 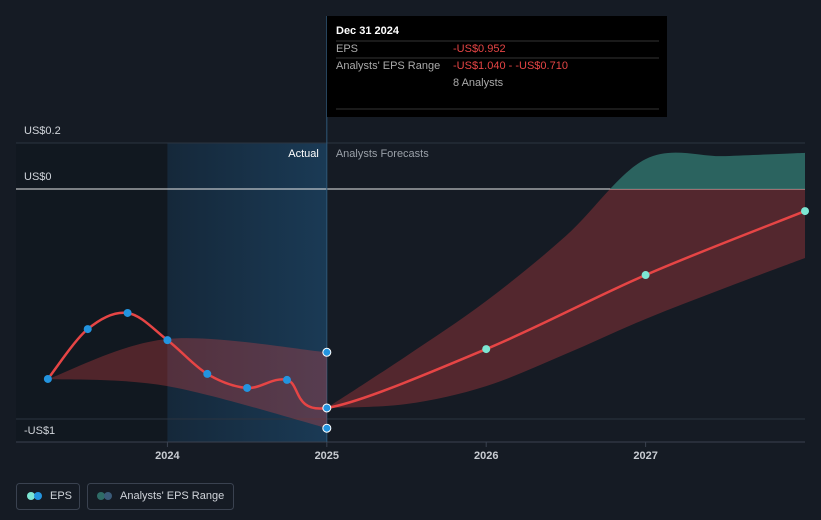 What do you see at coordinates (347, 49) in the screenshot?
I see `tooltip-label: EPS` at bounding box center [347, 49].